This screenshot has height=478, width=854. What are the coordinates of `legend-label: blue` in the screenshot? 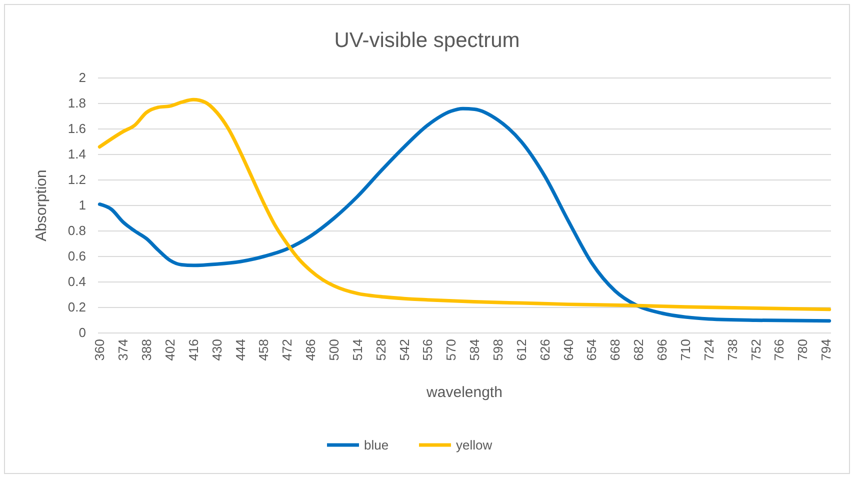 It's located at (376, 445).